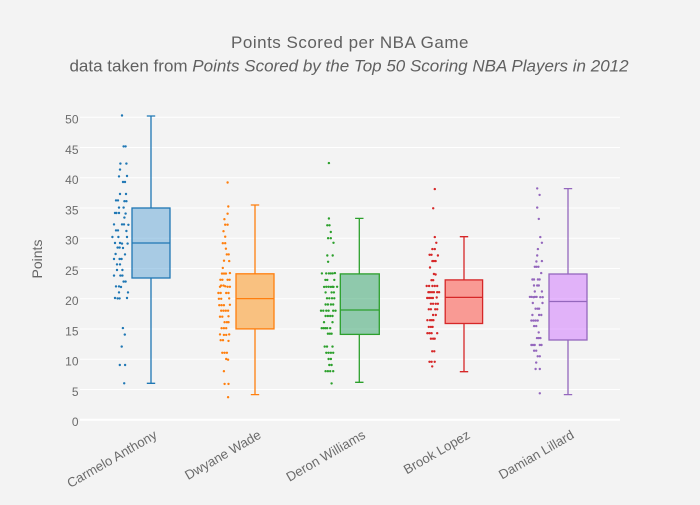  What do you see at coordinates (75, 422) in the screenshot?
I see `svg-text: 0` at bounding box center [75, 422].